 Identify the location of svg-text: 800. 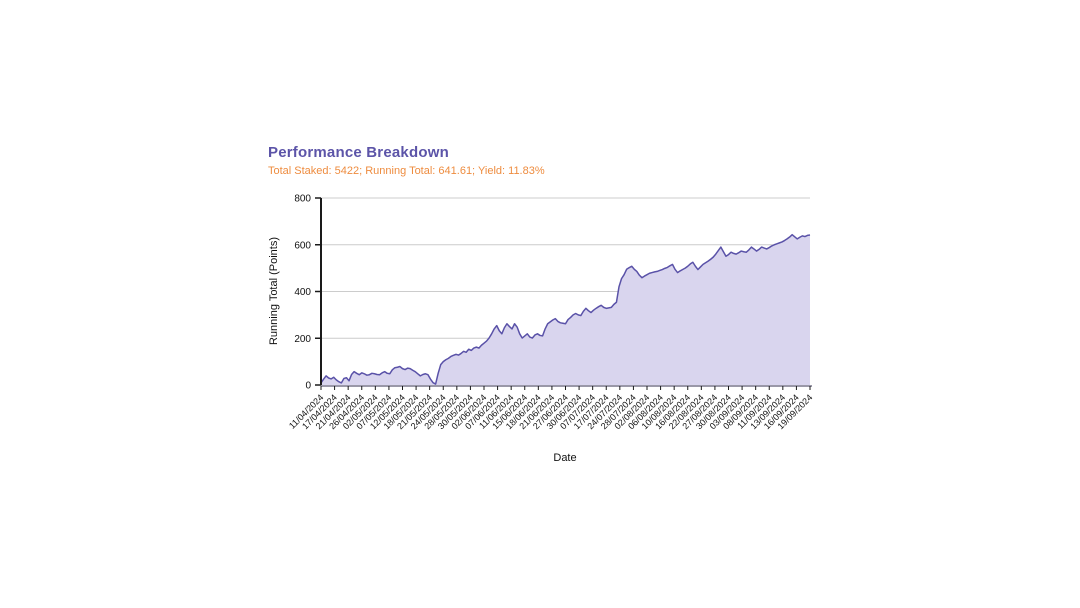
(302, 199).